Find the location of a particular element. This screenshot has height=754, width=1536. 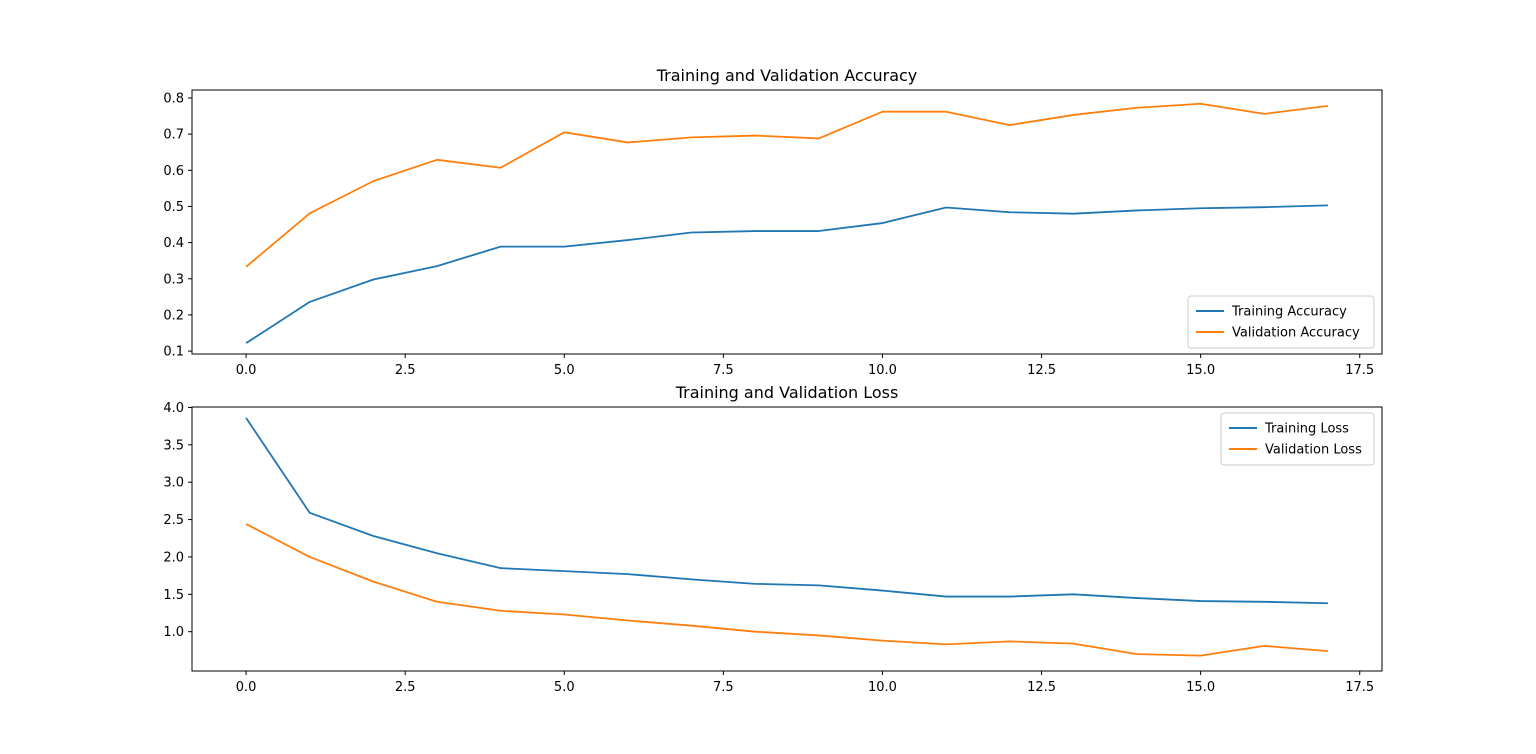

accuracy-x-tick-label: 15.0 is located at coordinates (1200, 370).